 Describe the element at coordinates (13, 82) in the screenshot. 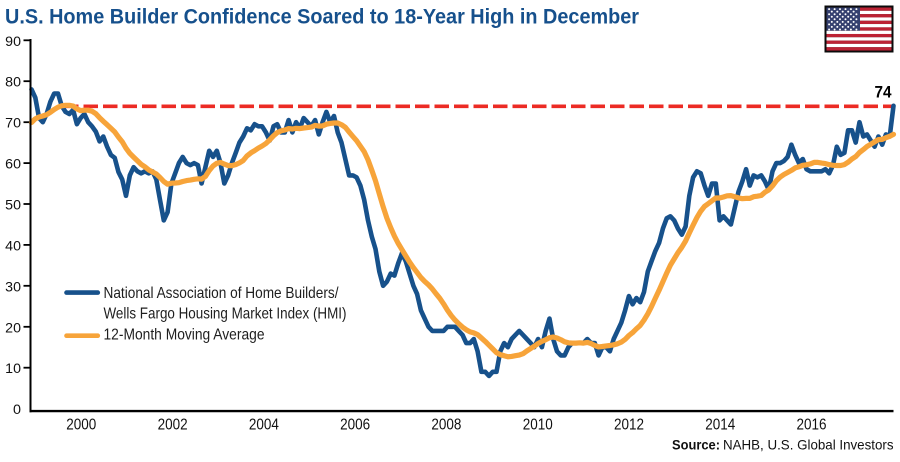

I see `svg-text: 80` at that location.